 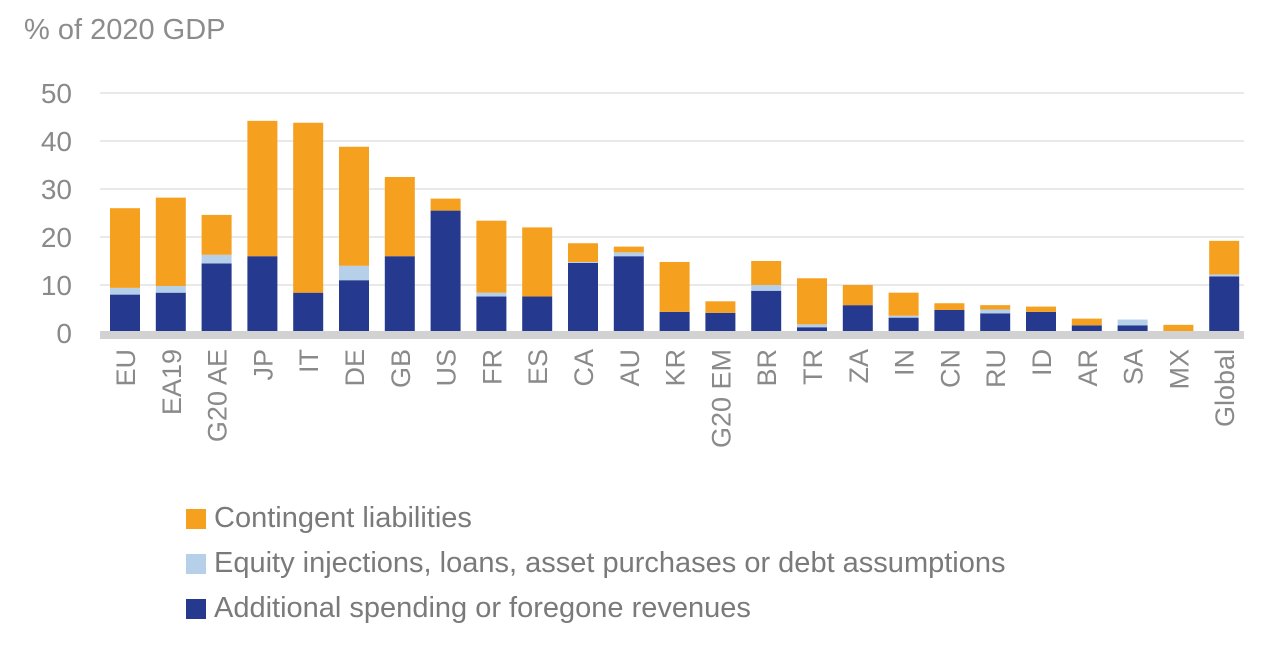 What do you see at coordinates (630, 368) in the screenshot?
I see `x-tick-label: AU` at bounding box center [630, 368].